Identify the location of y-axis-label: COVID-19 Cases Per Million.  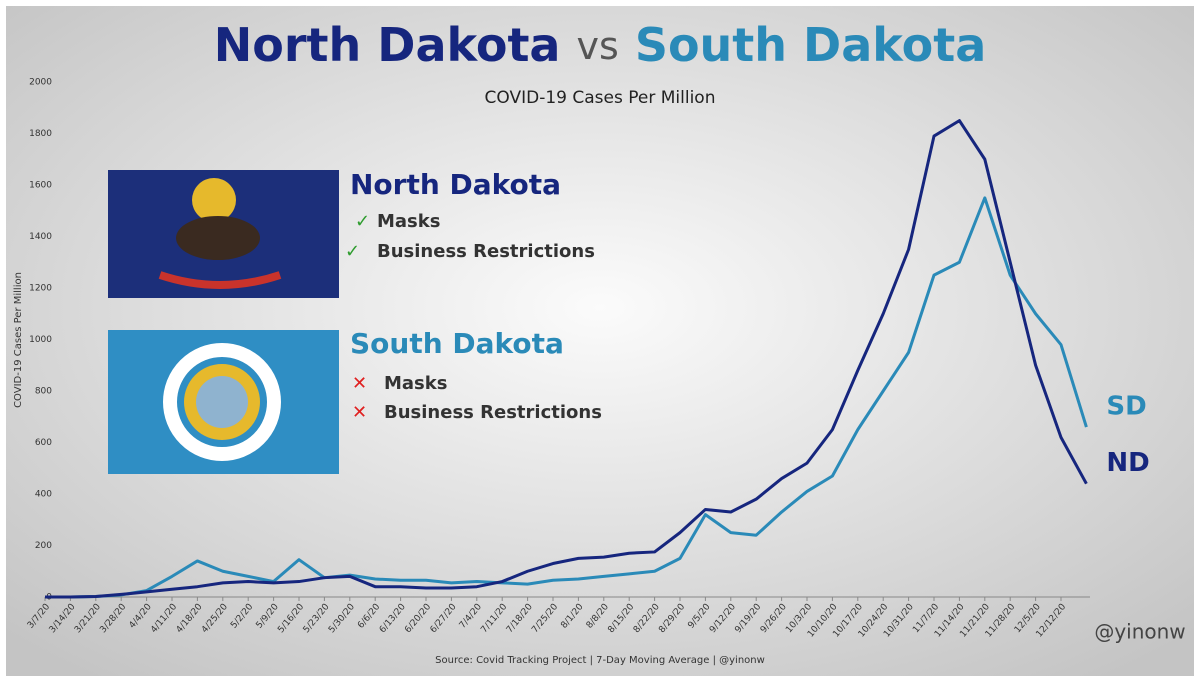
(18, 340).